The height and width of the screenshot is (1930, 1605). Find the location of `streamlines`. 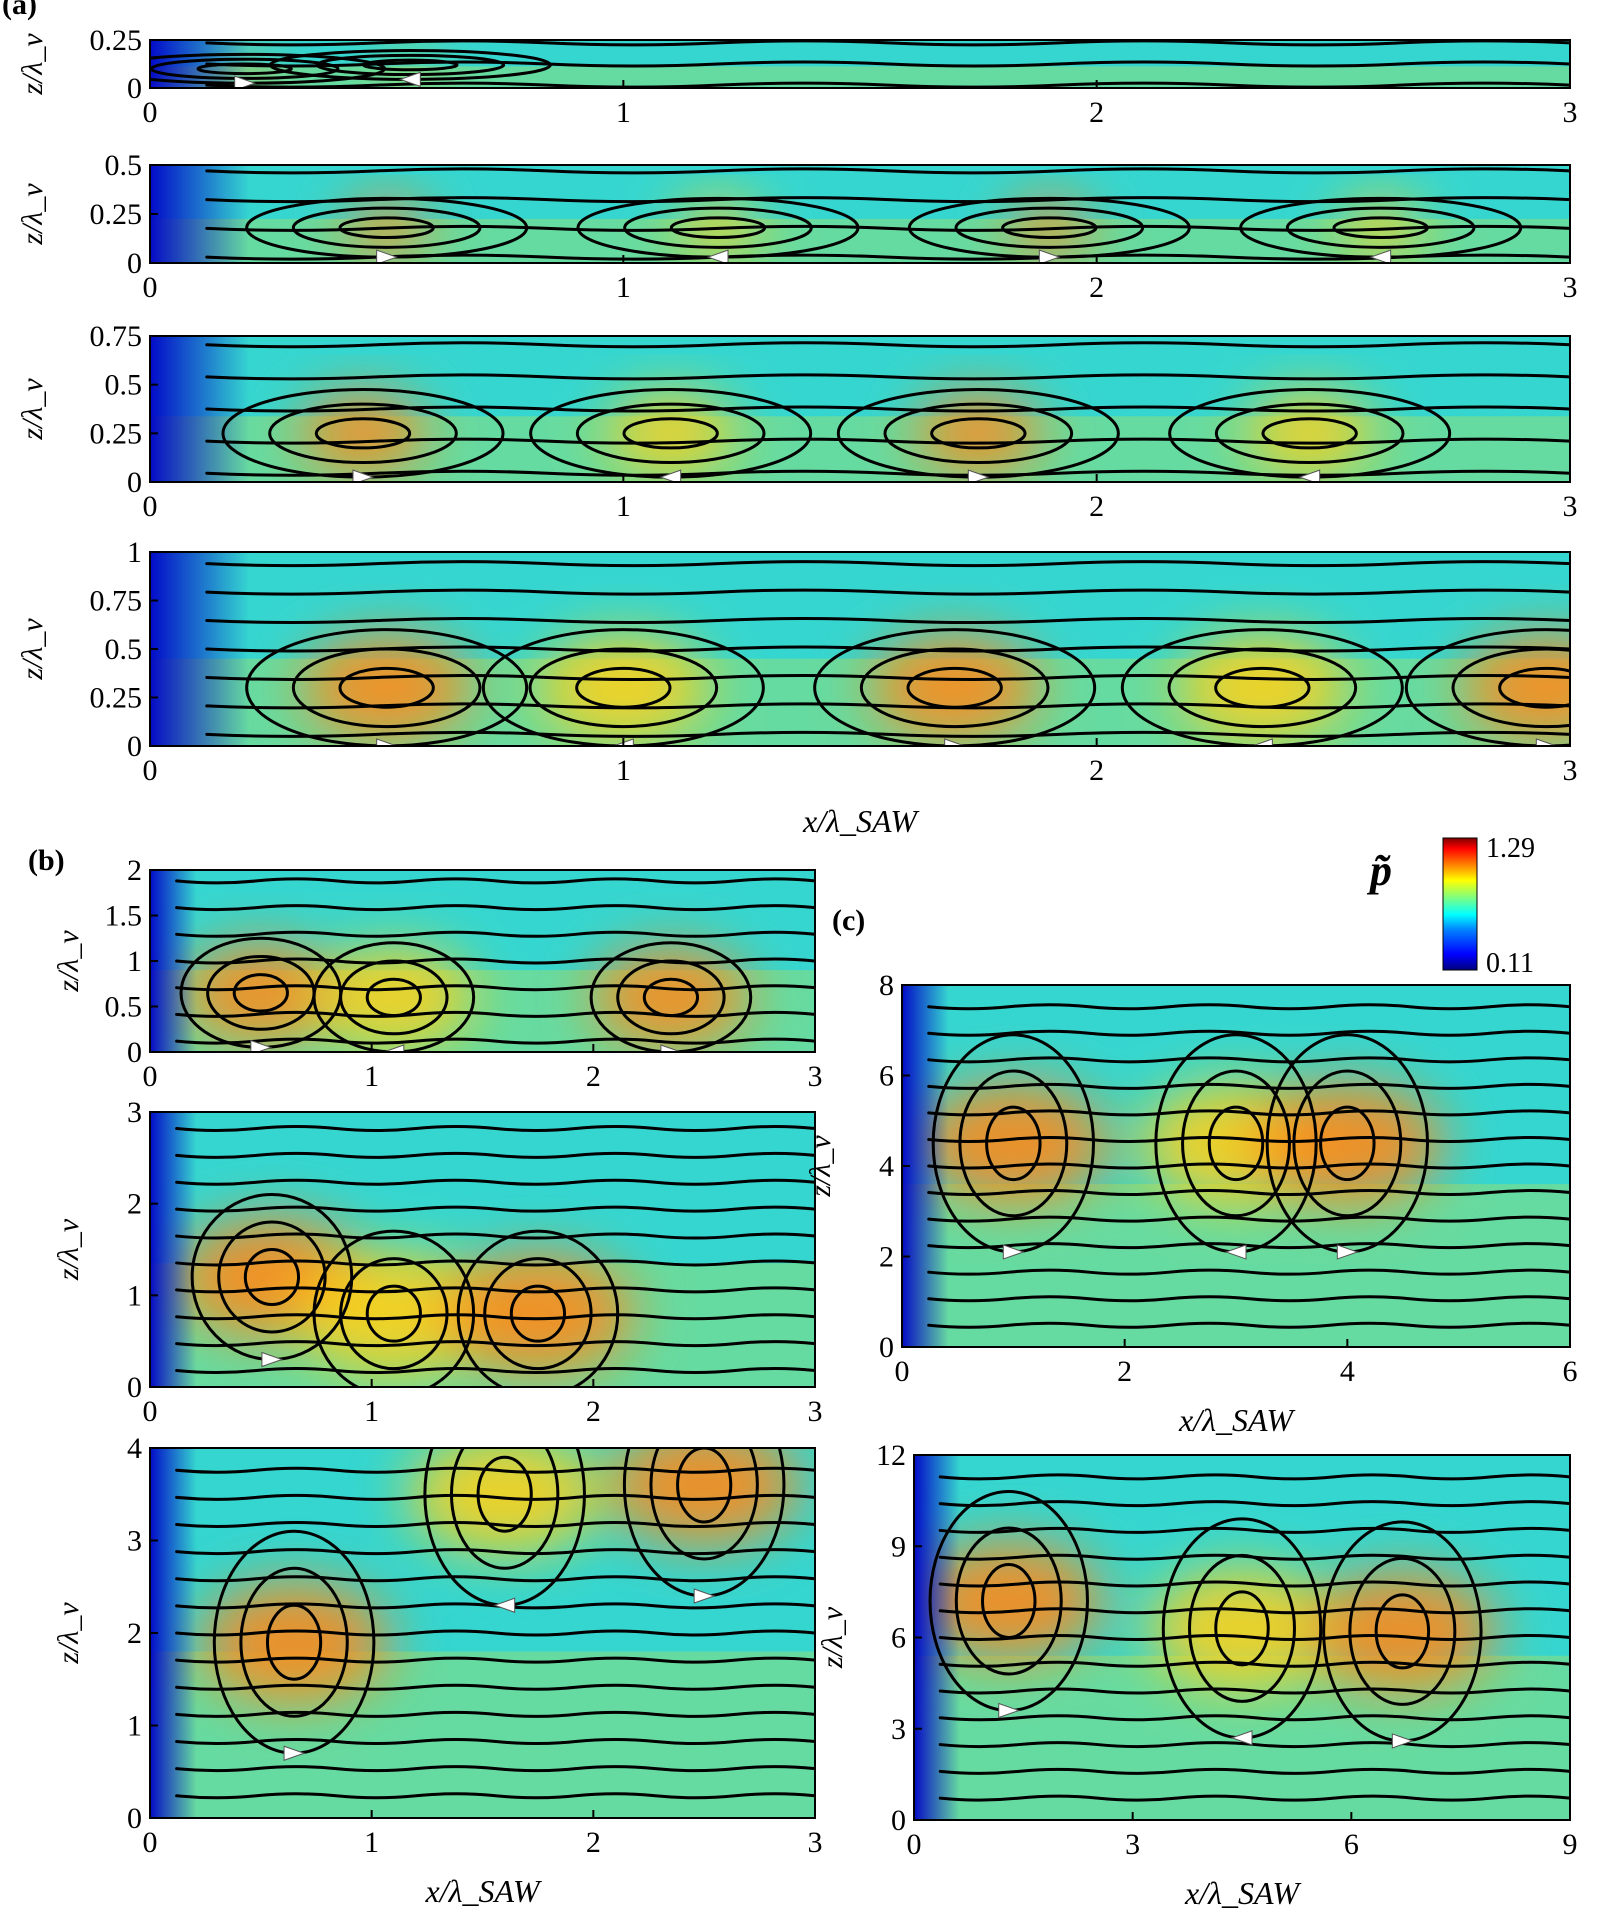

streamlines is located at coordinates (1248, 1166).